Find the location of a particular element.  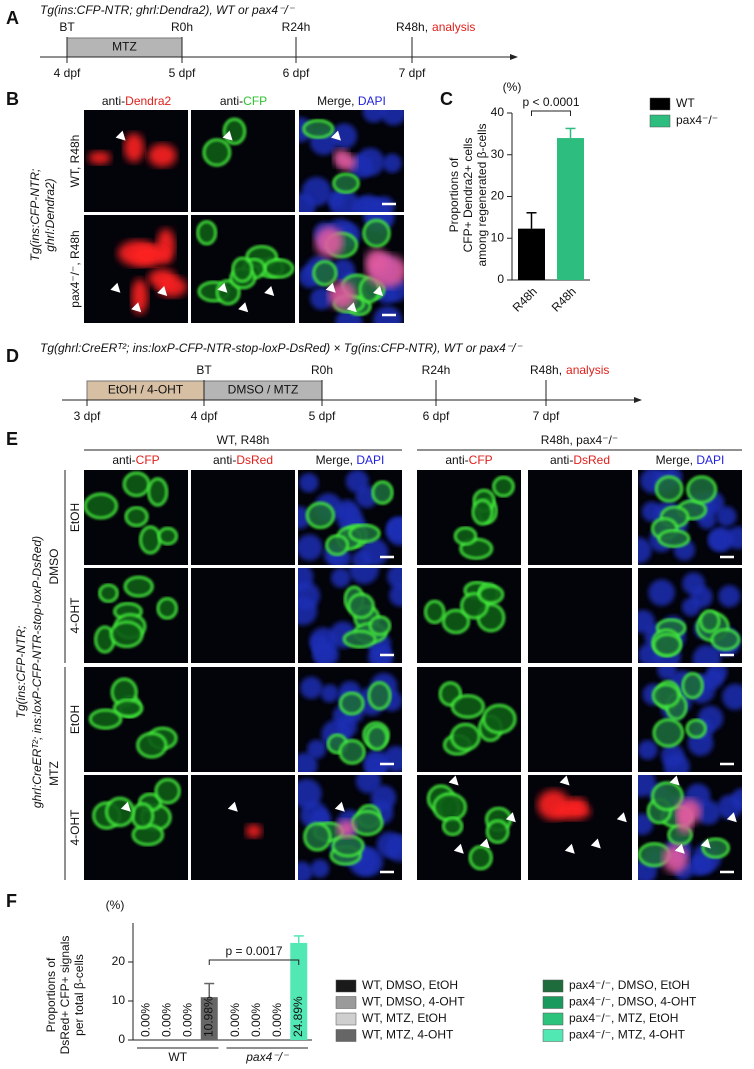

column-header: anti-DsRed is located at coordinates (243, 460).